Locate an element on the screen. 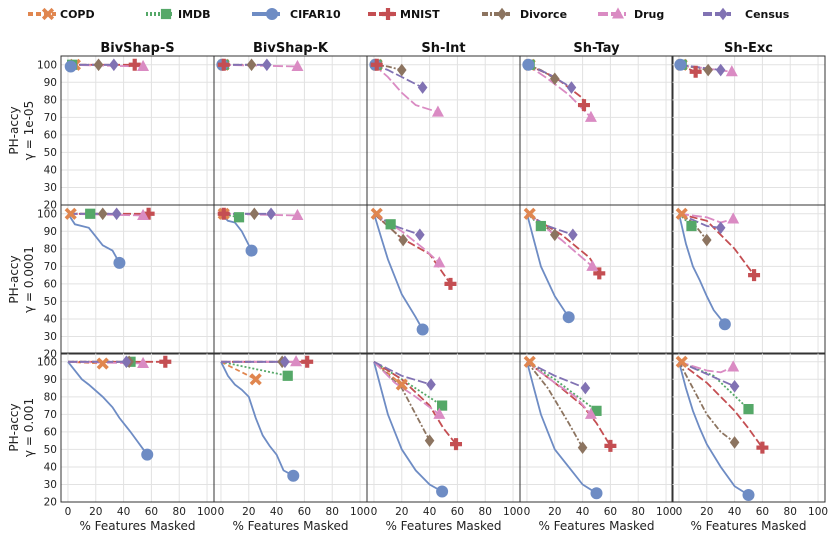 The height and width of the screenshot is (540, 830). panel-r0-c4 is located at coordinates (748, 130).